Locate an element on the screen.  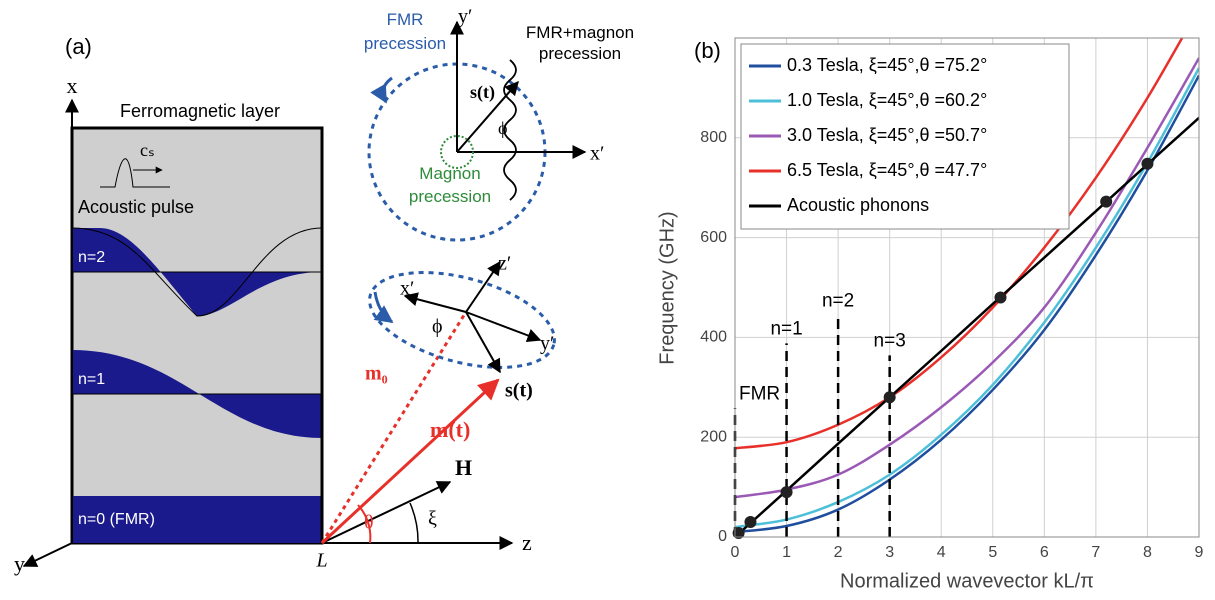
x-tick-label: 1 is located at coordinates (786, 552).